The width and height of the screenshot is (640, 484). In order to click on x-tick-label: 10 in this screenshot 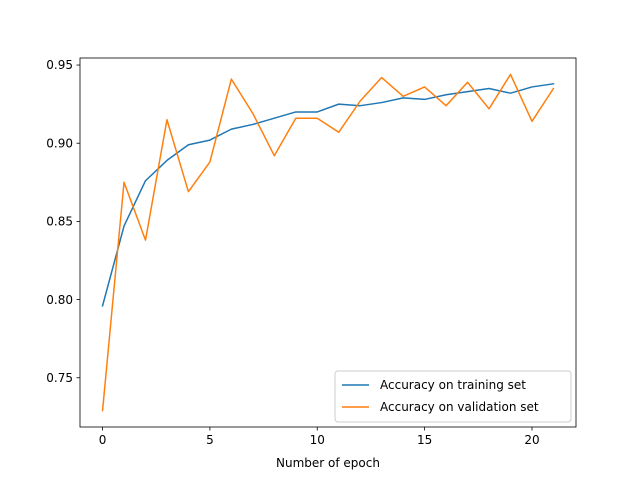, I will do `click(317, 440)`.